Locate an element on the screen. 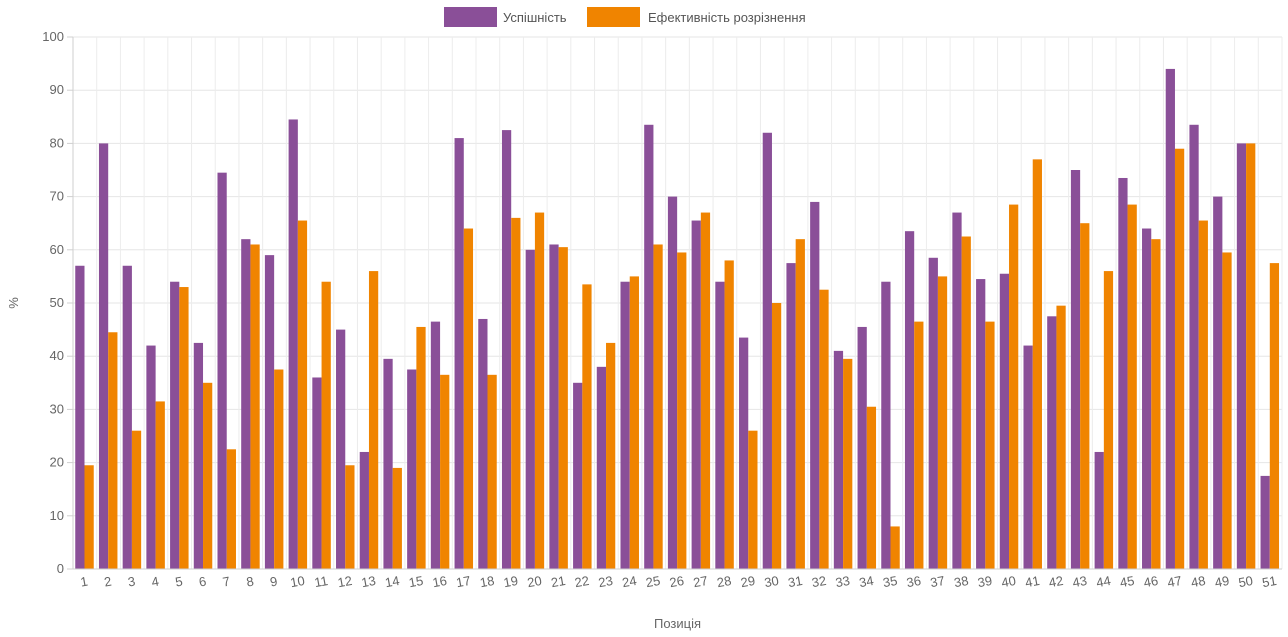 Image resolution: width=1288 pixels, height=637 pixels. legend-swatch-uspishnist is located at coordinates (470, 17).